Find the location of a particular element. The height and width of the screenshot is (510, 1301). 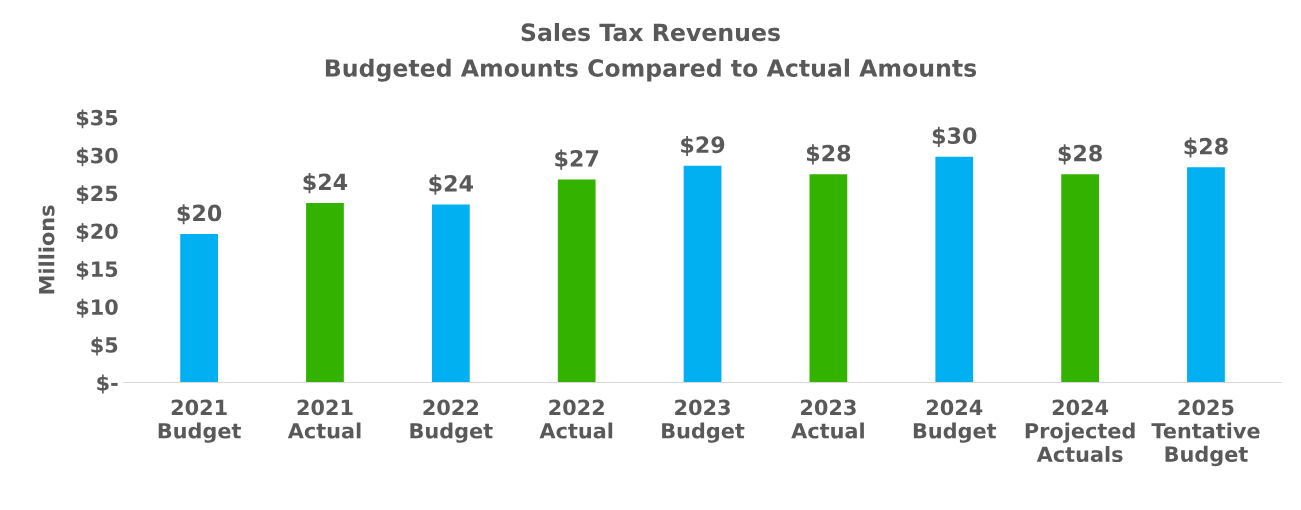

x-tick-label: 2024 Budget is located at coordinates (955, 421).